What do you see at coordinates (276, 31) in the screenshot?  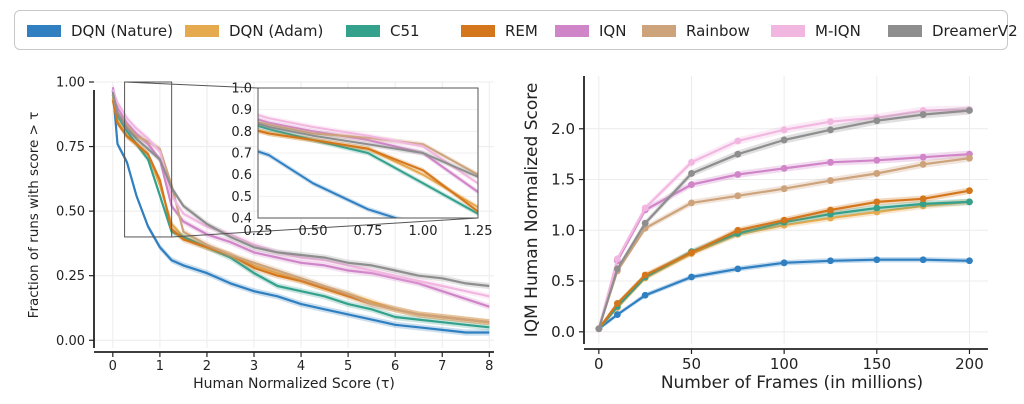 I see `legend-label: DQN (Adam)` at bounding box center [276, 31].